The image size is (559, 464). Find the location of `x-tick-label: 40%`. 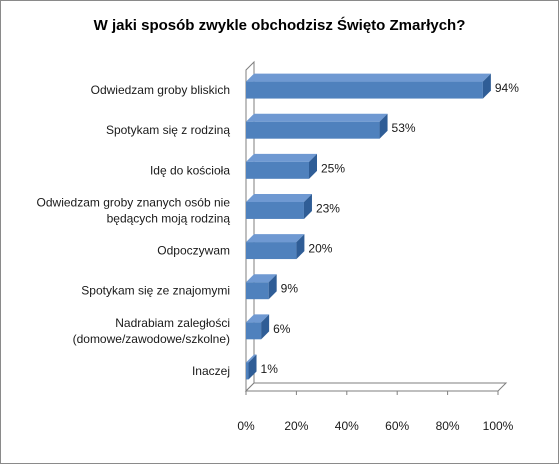

x-tick-label: 40% is located at coordinates (347, 426).